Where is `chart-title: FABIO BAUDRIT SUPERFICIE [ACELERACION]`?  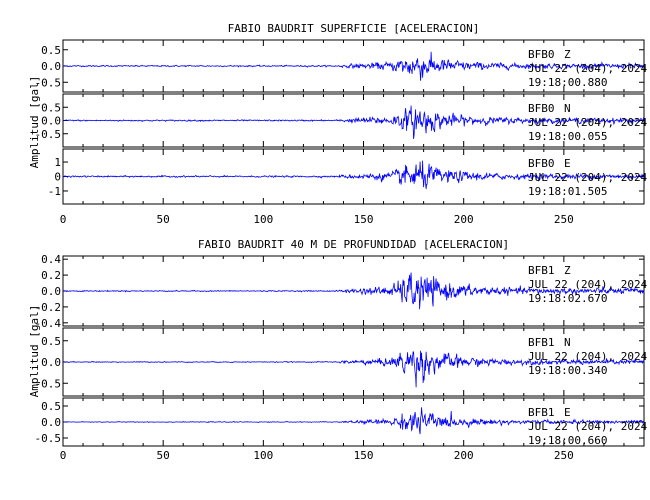
chart-title: FABIO BAUDRIT SUPERFICIE [ACELERACION] is located at coordinates (354, 28).